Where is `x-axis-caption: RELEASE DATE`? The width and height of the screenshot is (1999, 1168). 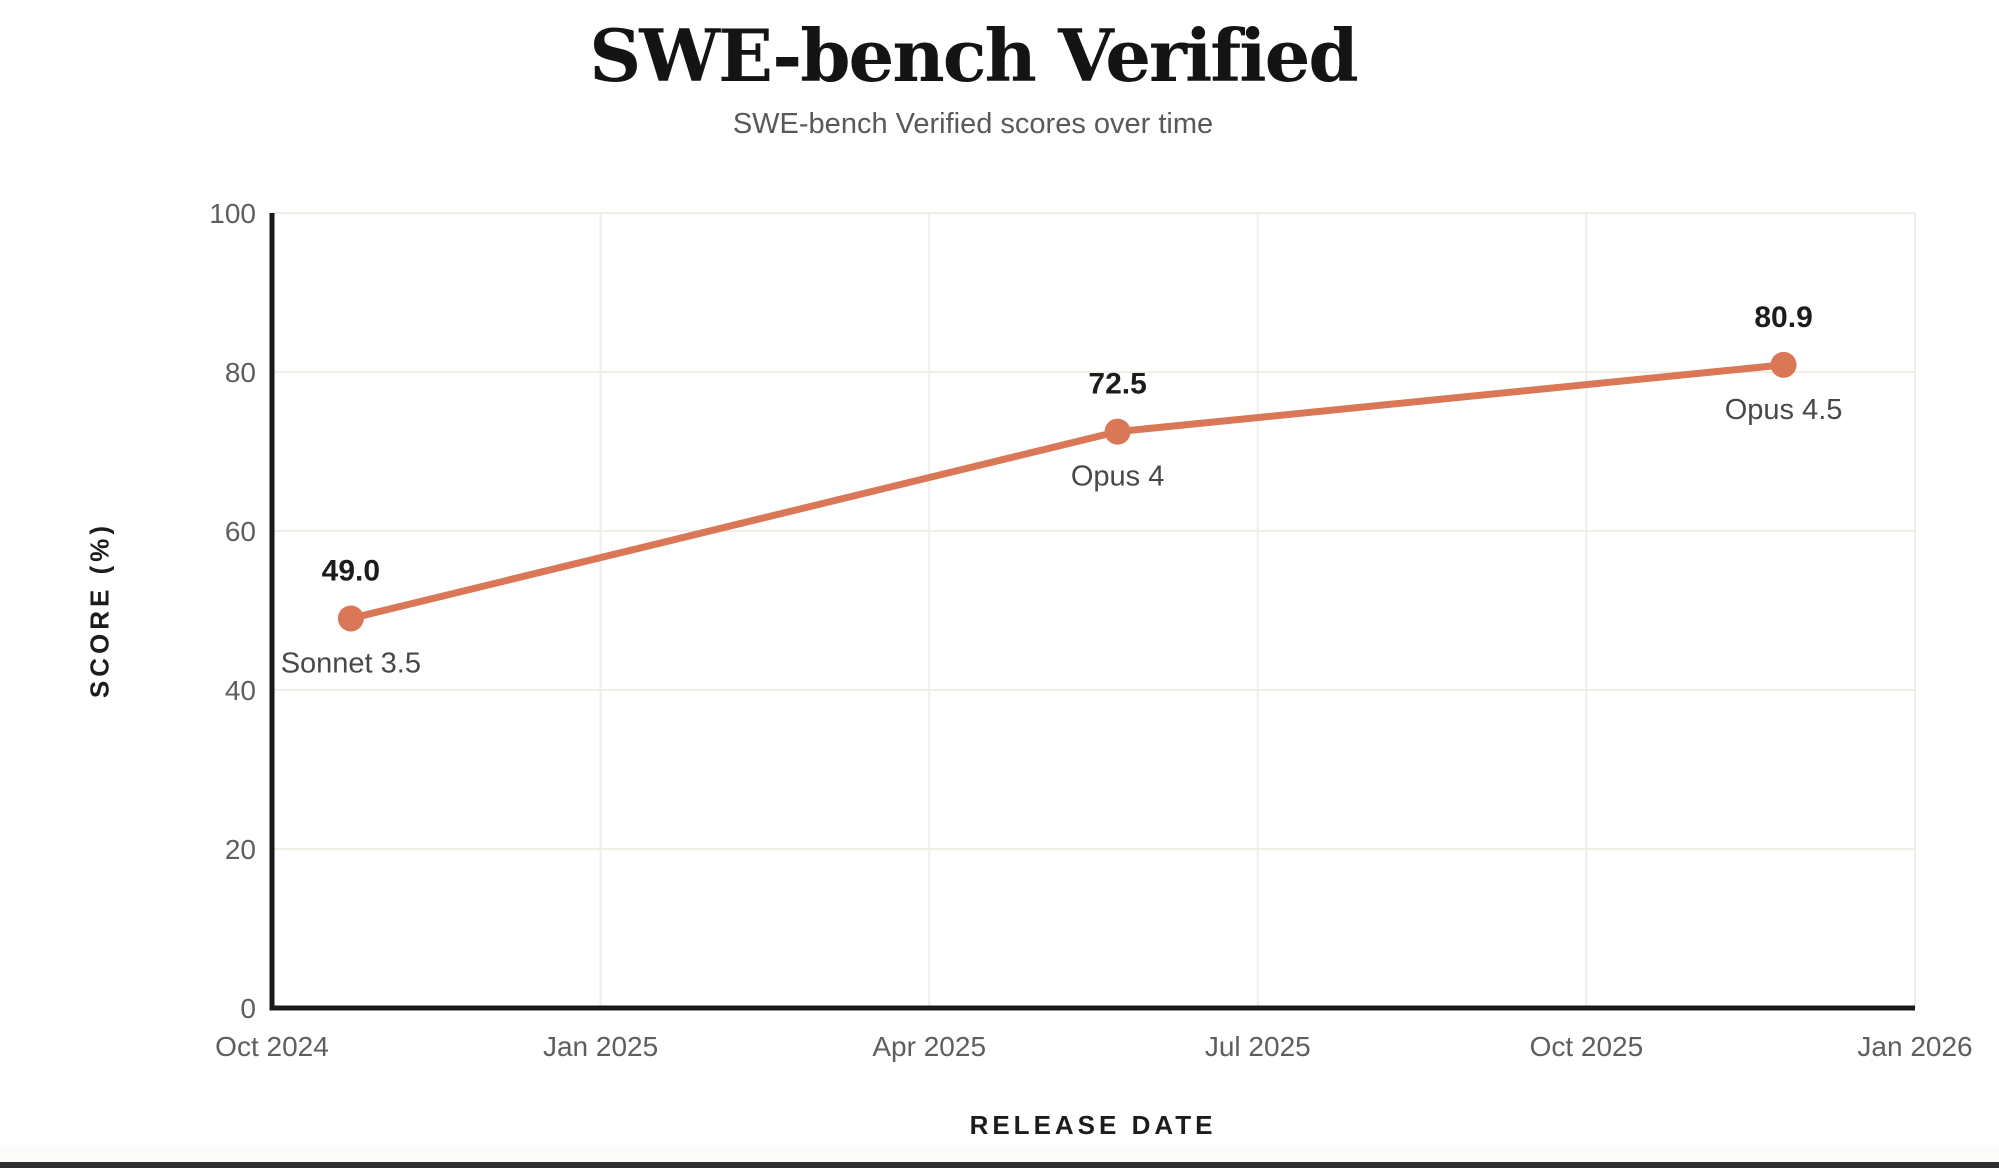
x-axis-caption: RELEASE DATE is located at coordinates (1093, 1125).